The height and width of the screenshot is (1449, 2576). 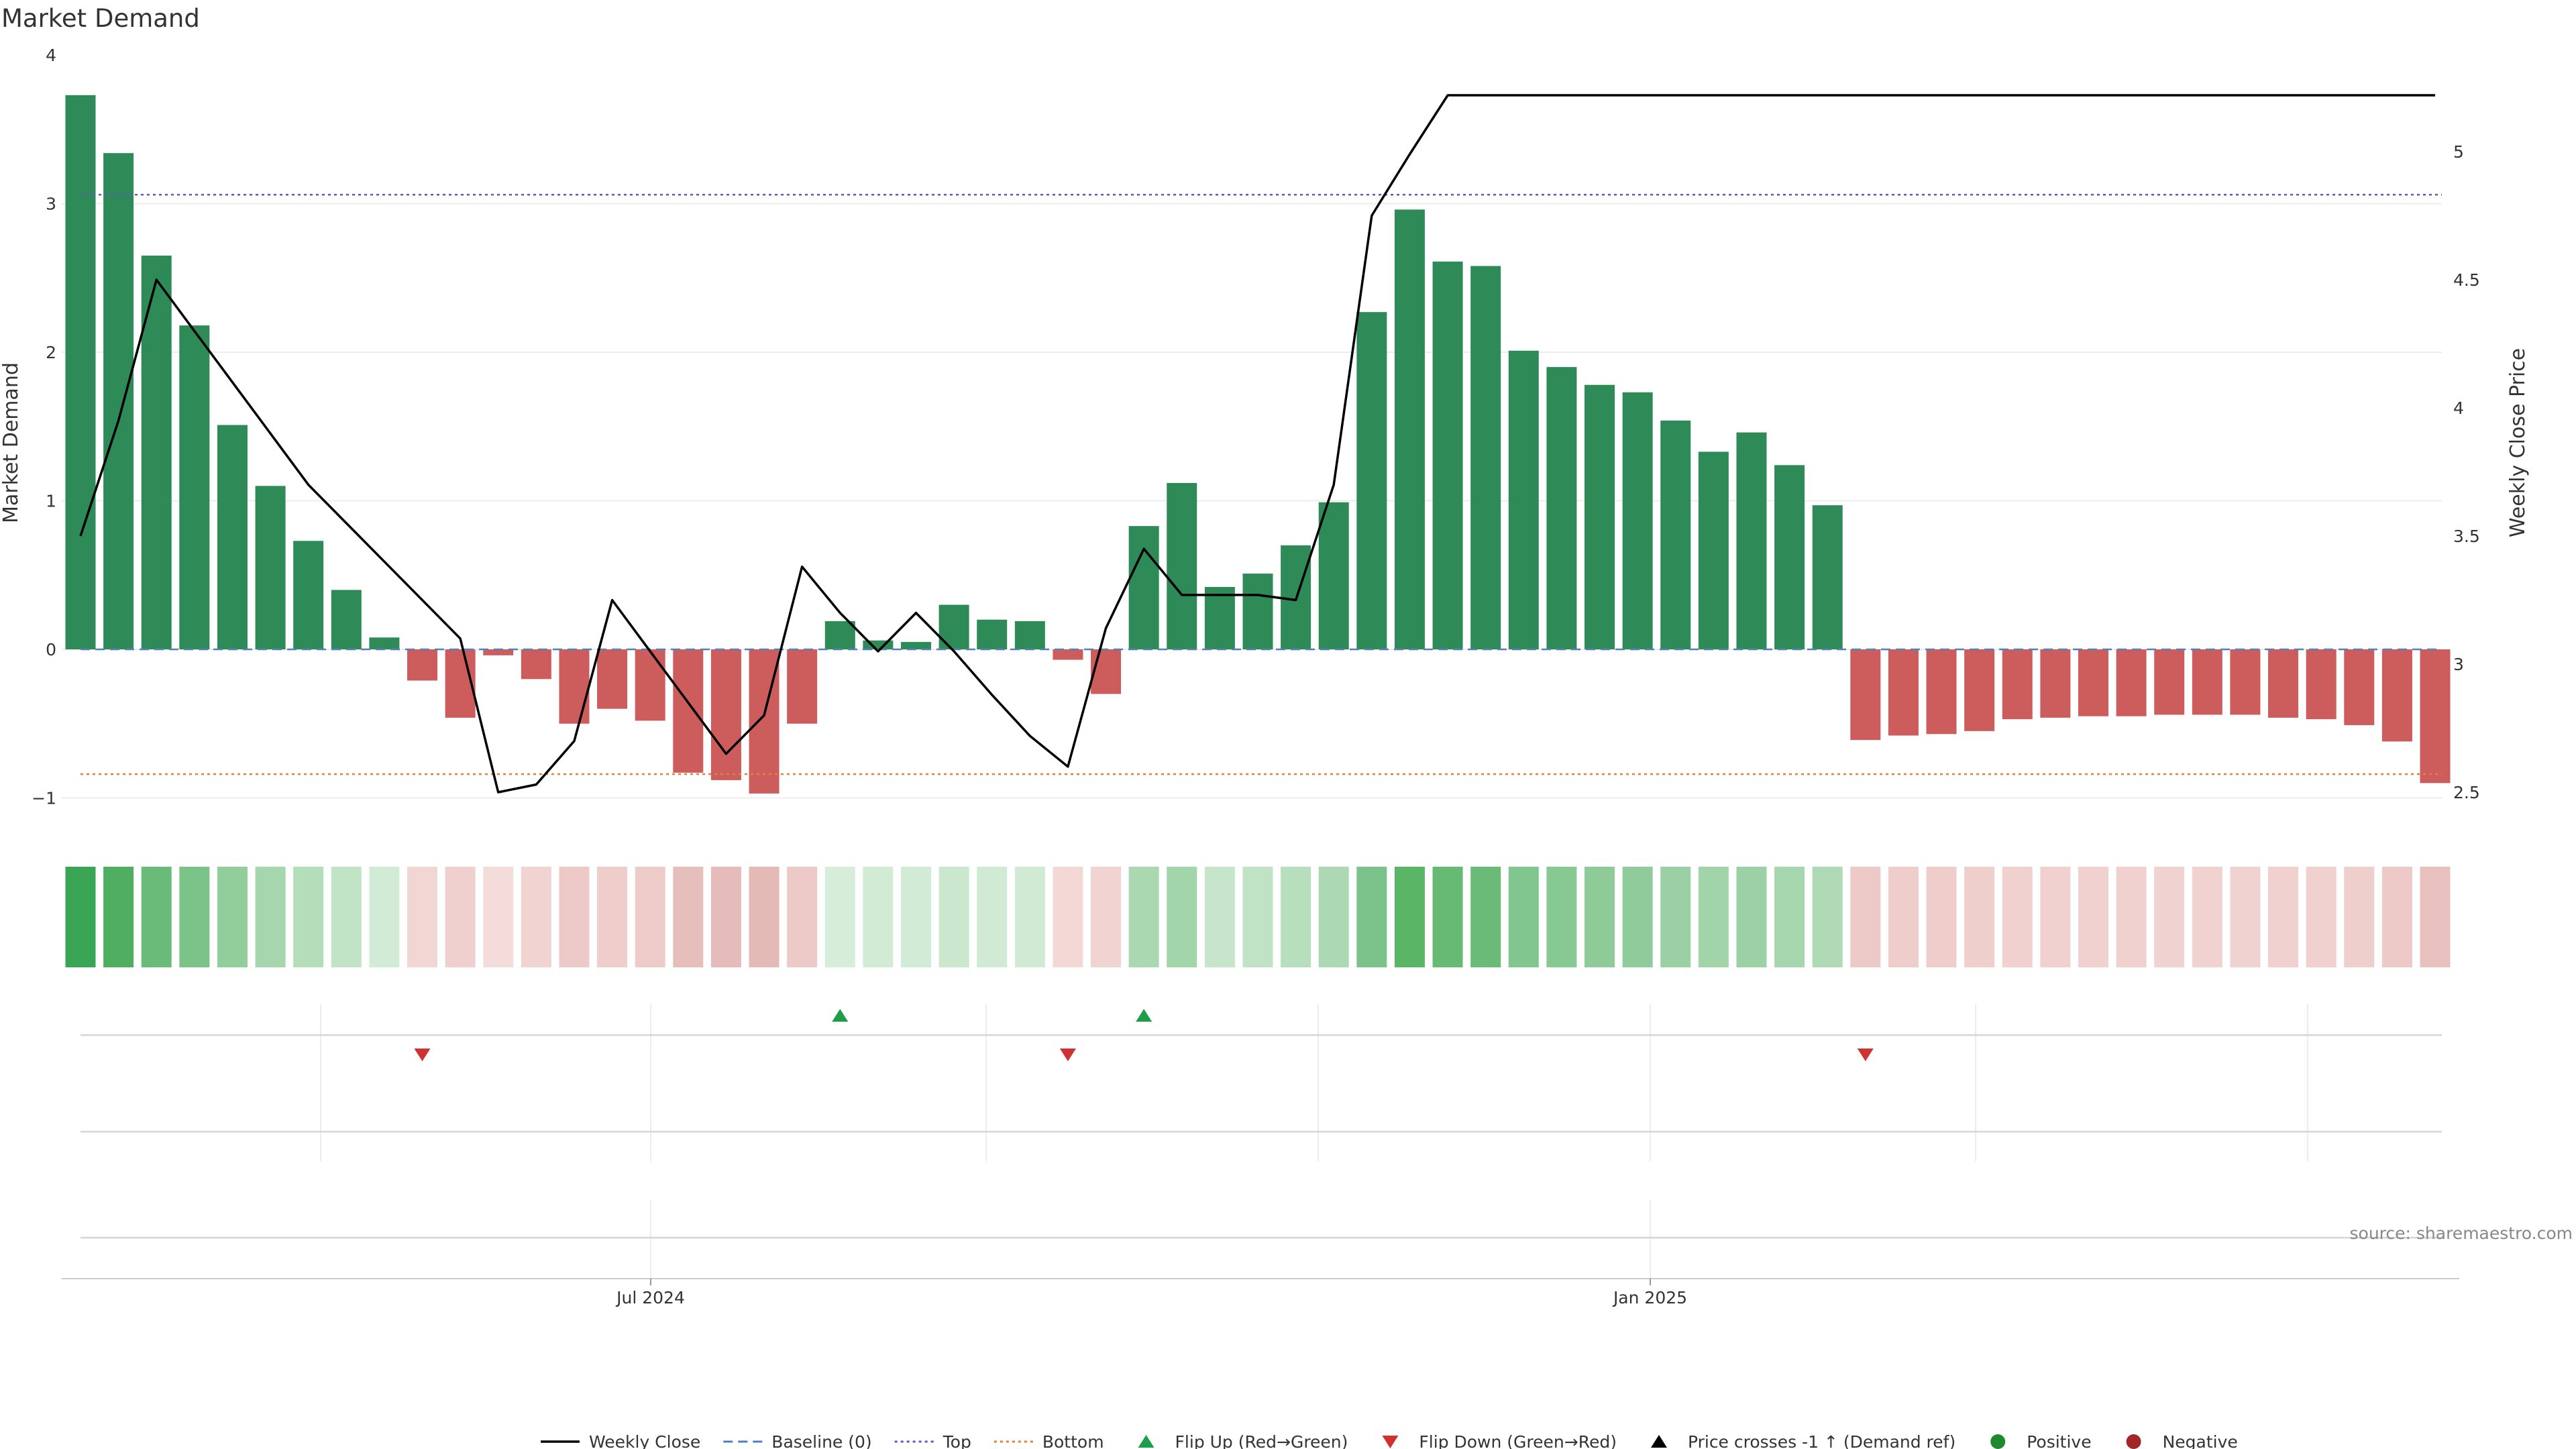 I want to click on legend-label: Negative, so click(x=2200, y=1440).